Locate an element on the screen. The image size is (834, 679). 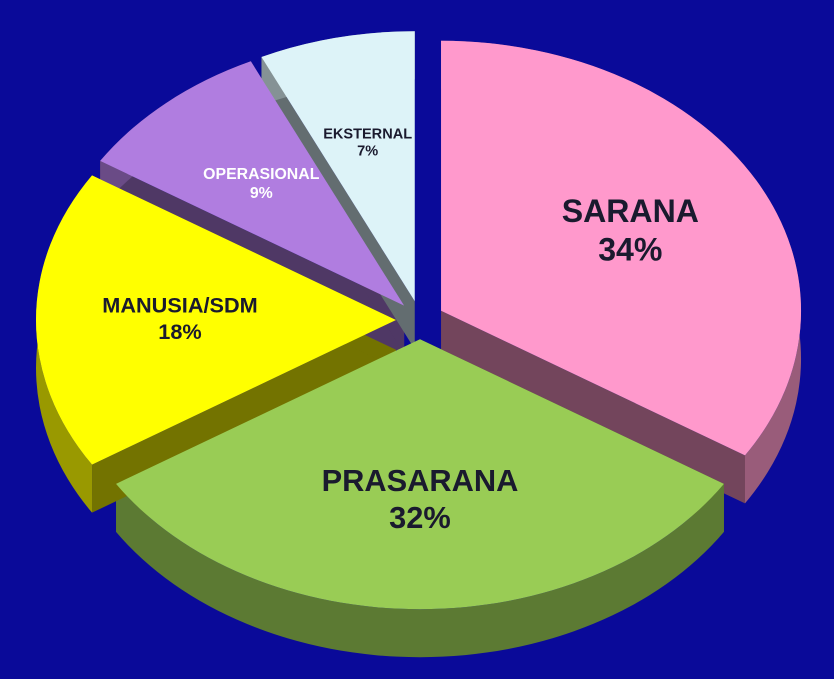
slice-wall is located at coordinates (593, 407).